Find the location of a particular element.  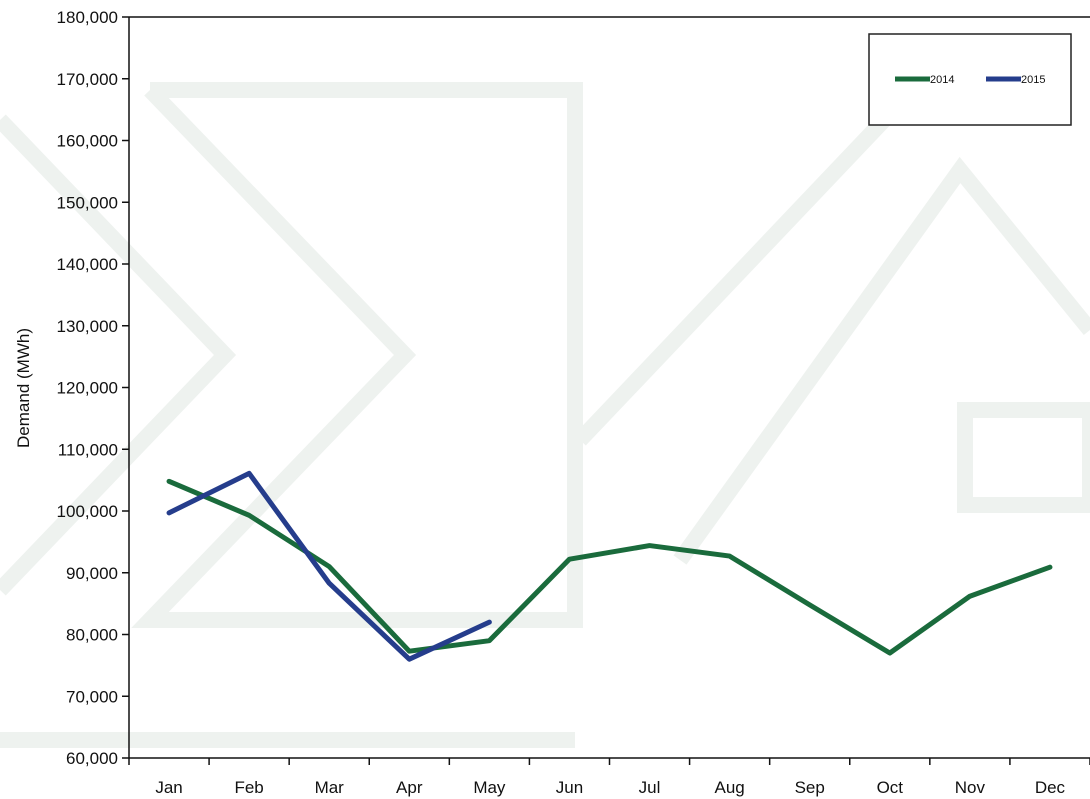

y-tick-label: 60,000 is located at coordinates (92, 758).